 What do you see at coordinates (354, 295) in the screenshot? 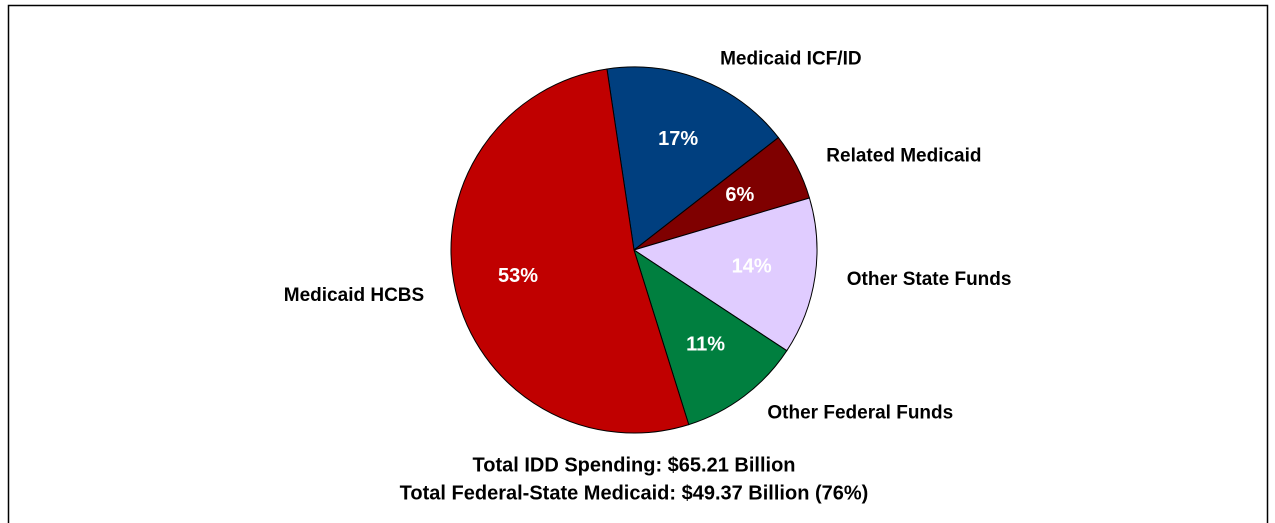
I see `category-label: Medicaid HCBS` at bounding box center [354, 295].